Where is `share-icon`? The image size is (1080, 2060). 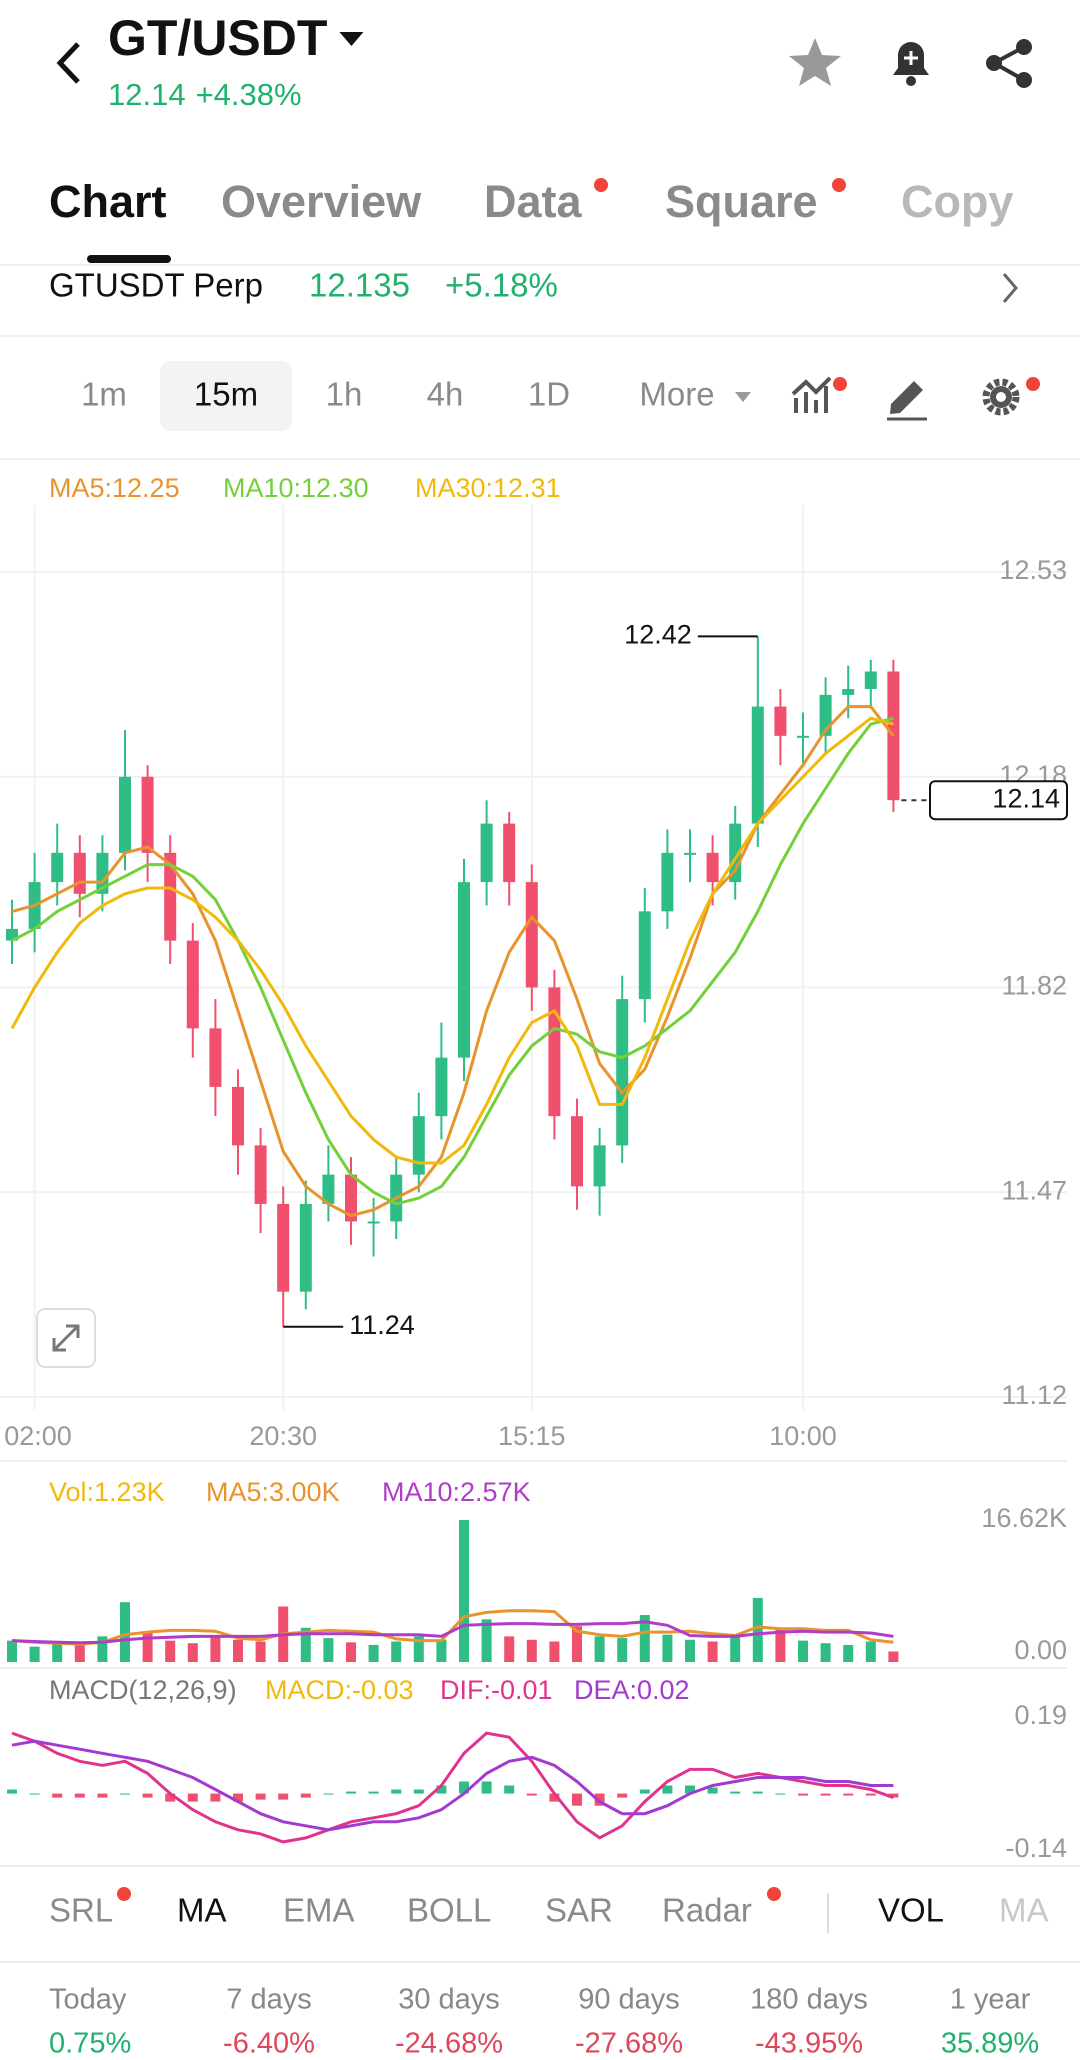 share-icon is located at coordinates (1009, 63).